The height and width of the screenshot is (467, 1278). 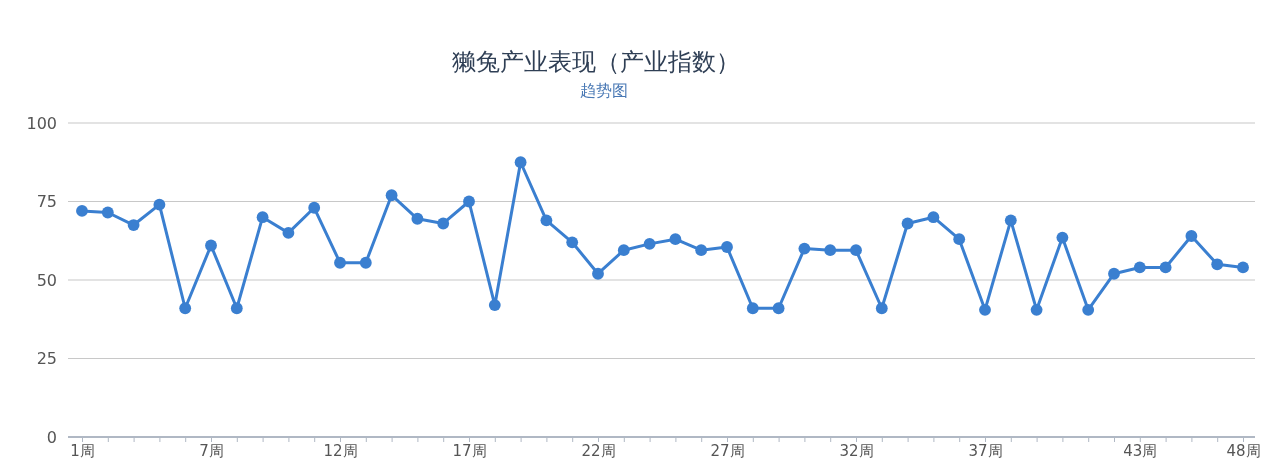 What do you see at coordinates (856, 450) in the screenshot?
I see `x-tick-label: 32周` at bounding box center [856, 450].